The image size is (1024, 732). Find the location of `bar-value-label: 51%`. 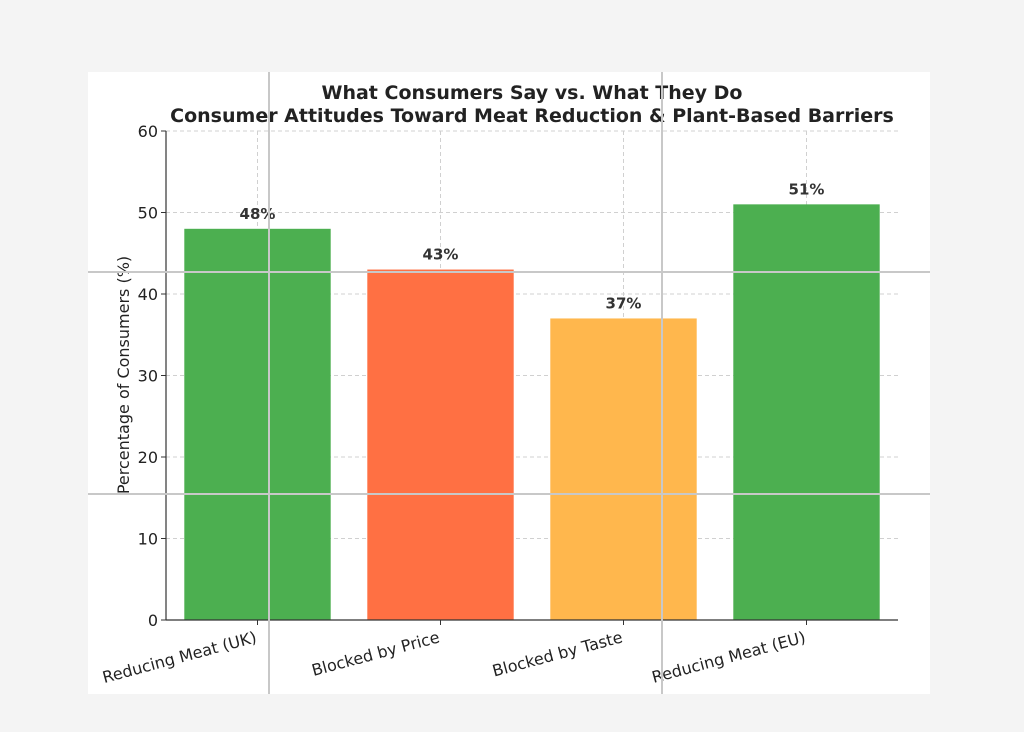

bar-value-label: 51% is located at coordinates (807, 189).